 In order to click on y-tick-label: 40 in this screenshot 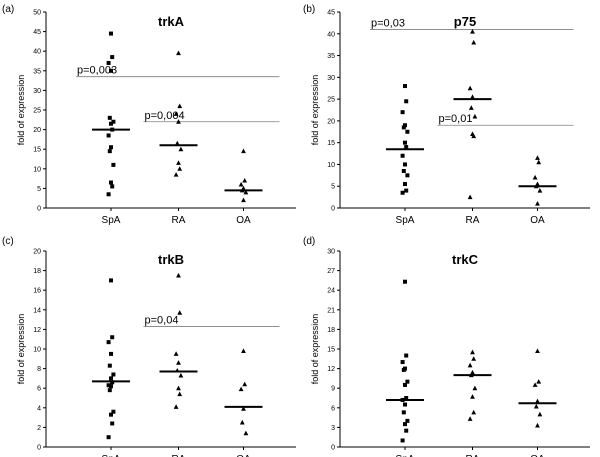, I will do `click(331, 34)`.